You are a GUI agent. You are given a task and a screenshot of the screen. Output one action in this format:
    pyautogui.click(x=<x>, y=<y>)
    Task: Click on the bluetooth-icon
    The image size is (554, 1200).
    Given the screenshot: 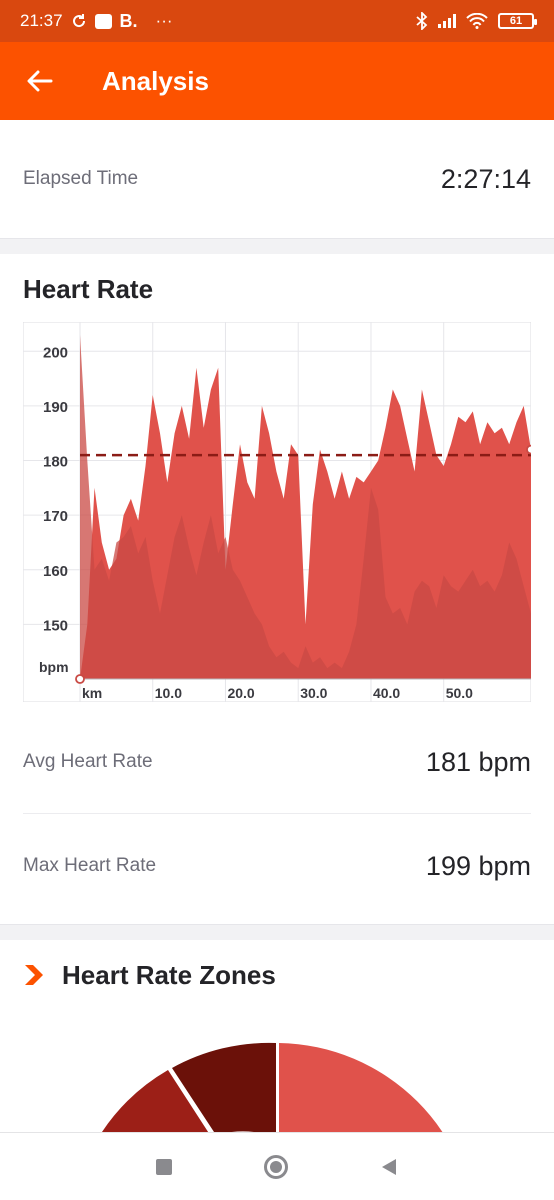 What is the action you would take?
    pyautogui.click(x=422, y=21)
    